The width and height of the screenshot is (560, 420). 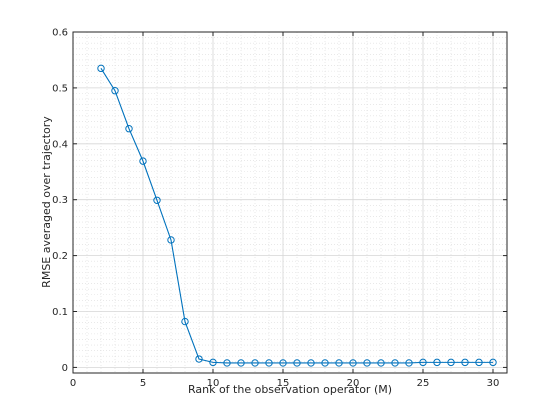 I want to click on x-tick-label: 25, so click(x=423, y=383).